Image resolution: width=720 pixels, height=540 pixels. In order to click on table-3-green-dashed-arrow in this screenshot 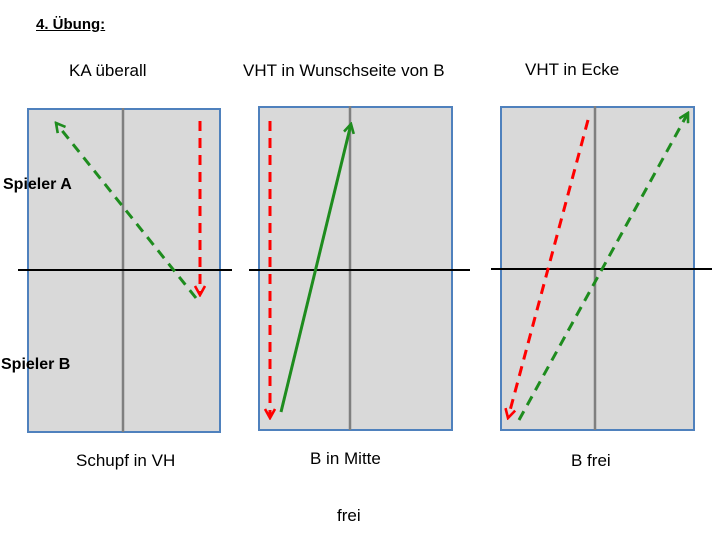, I will do `click(602, 267)`.